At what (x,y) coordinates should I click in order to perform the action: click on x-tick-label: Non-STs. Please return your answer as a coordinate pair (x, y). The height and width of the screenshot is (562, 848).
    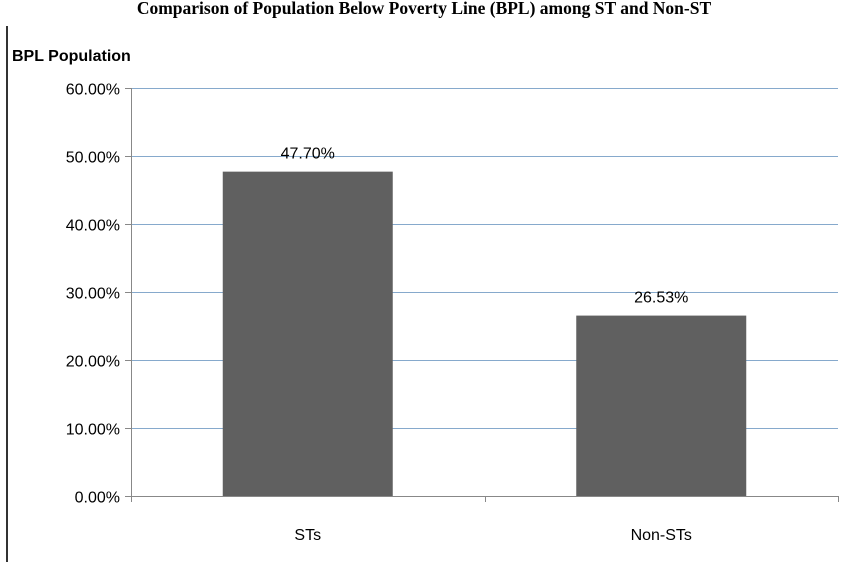
    Looking at the image, I should click on (661, 535).